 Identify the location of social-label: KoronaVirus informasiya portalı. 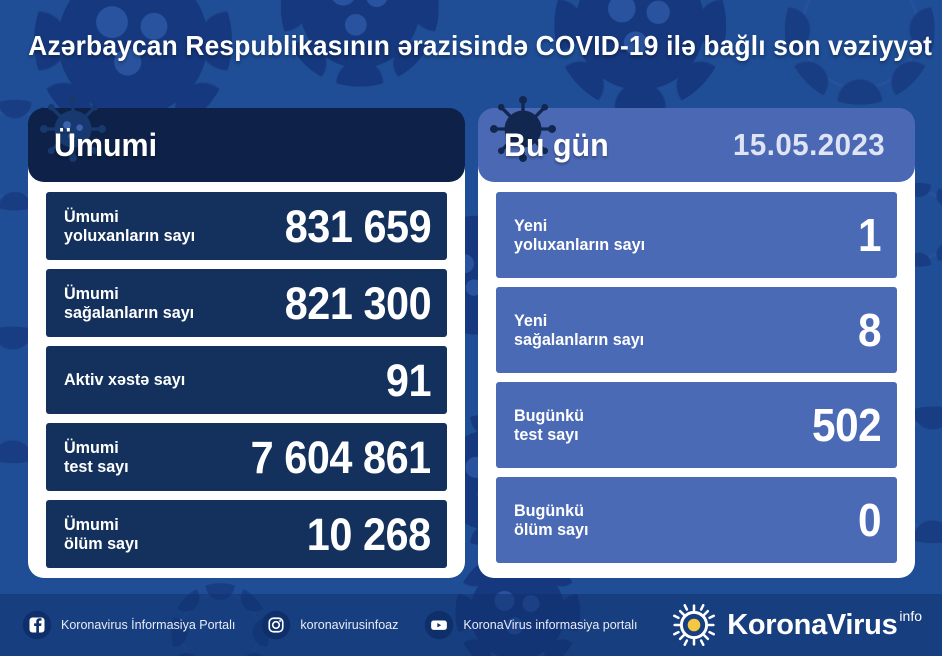
(550, 625).